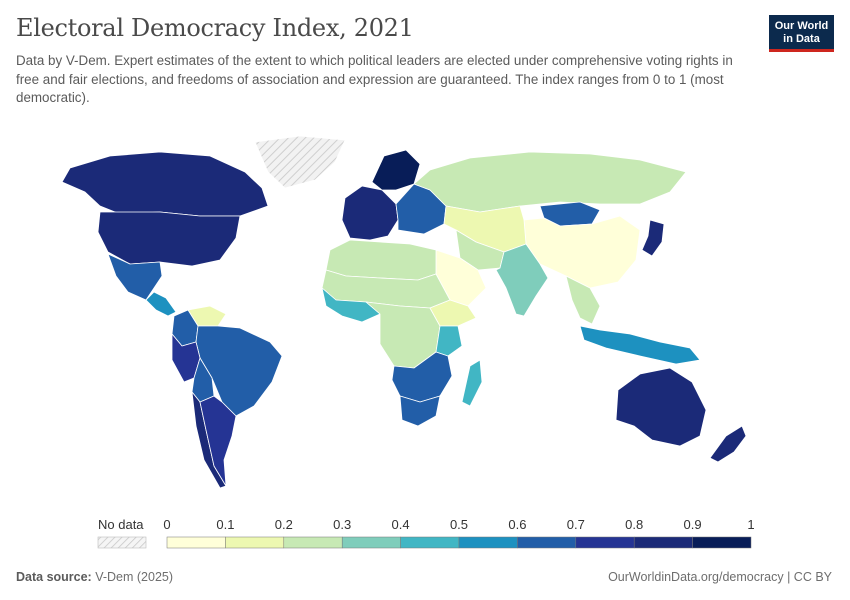 This screenshot has height=600, width=850. I want to click on data-source-label: Data source:, so click(54, 577).